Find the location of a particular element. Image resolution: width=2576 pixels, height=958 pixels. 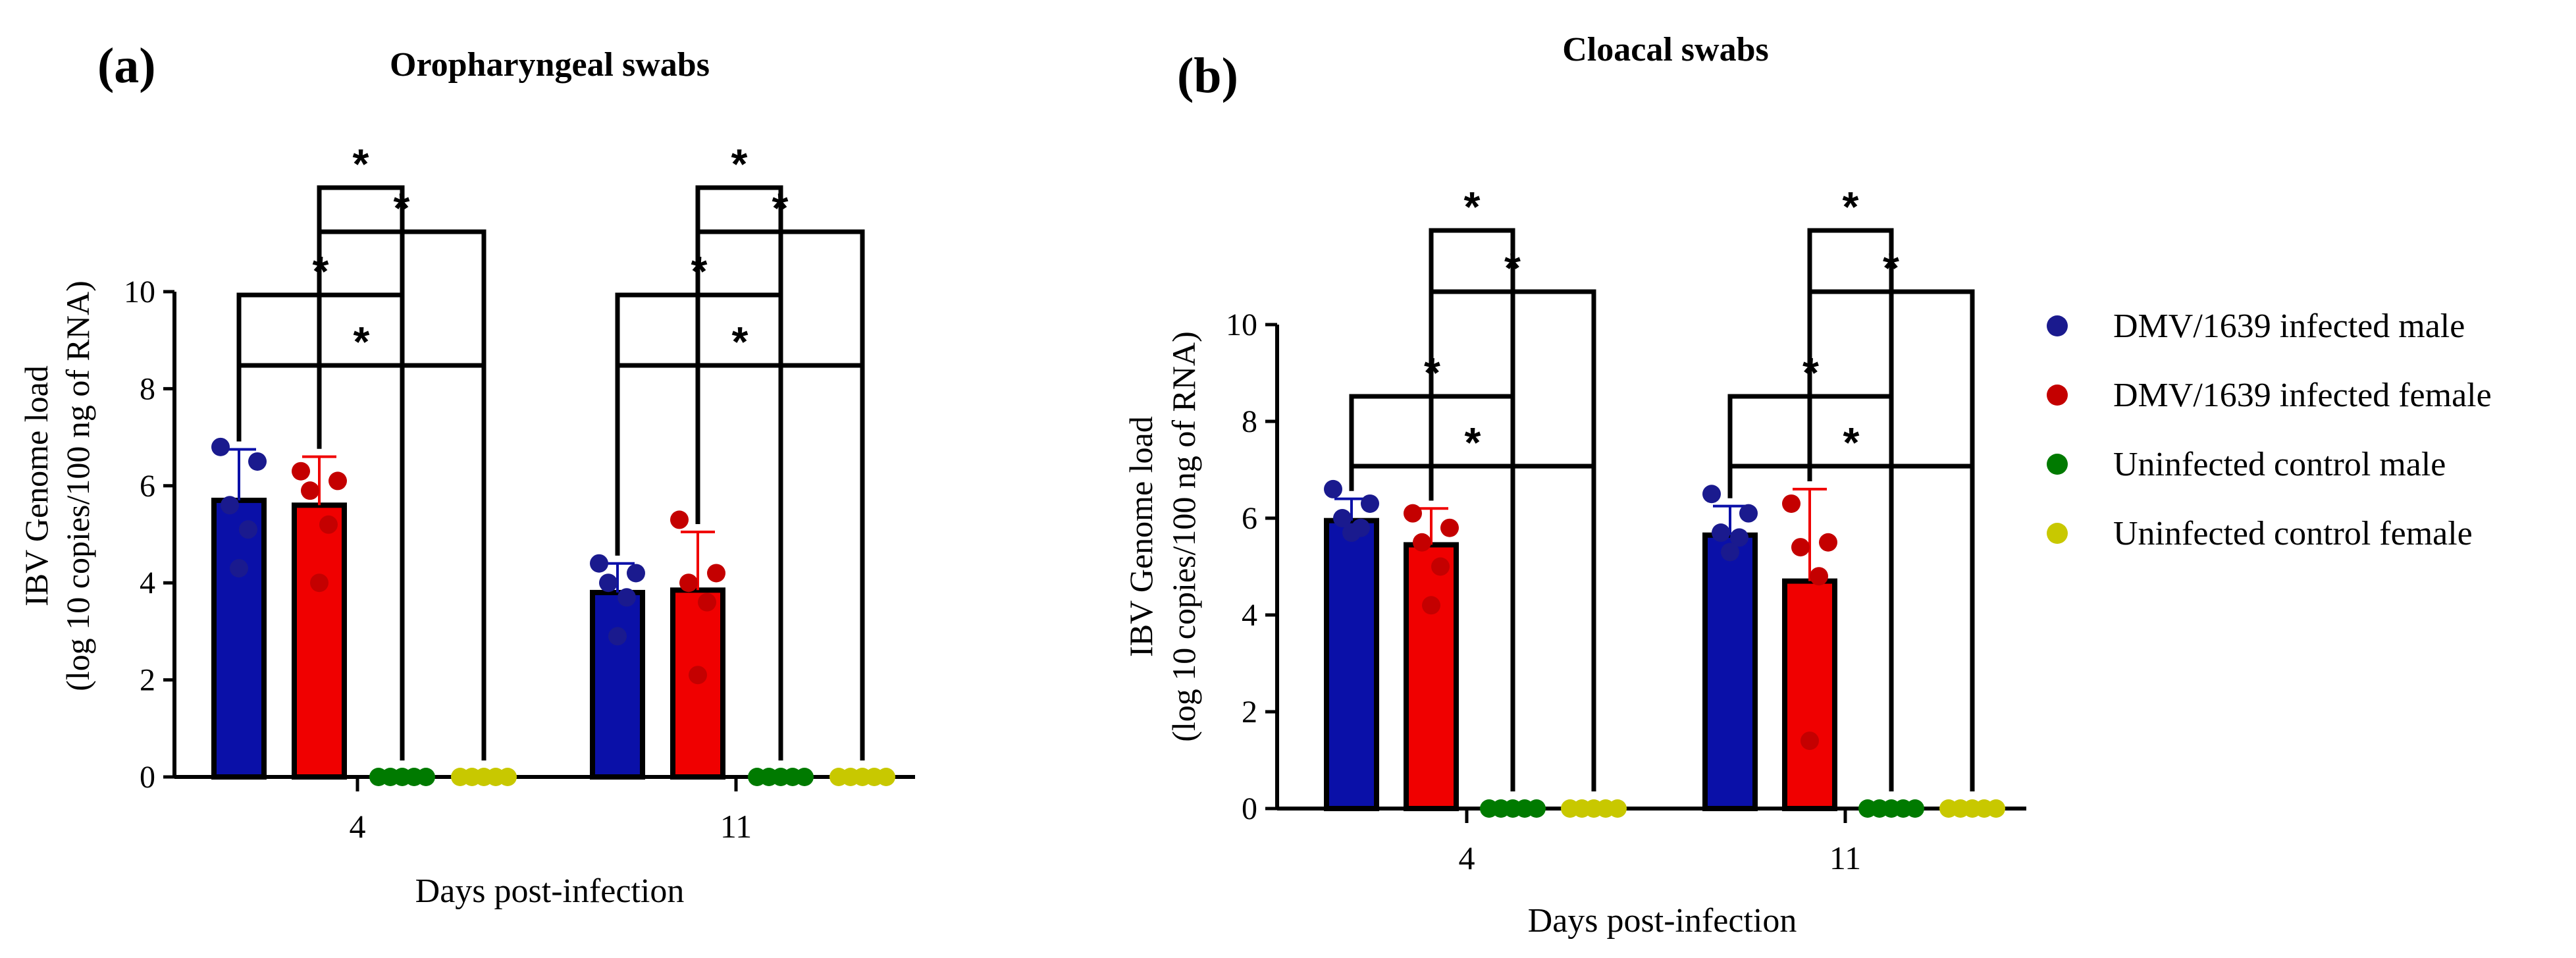

panel-b-x-tick-label: 4 is located at coordinates (1467, 857).